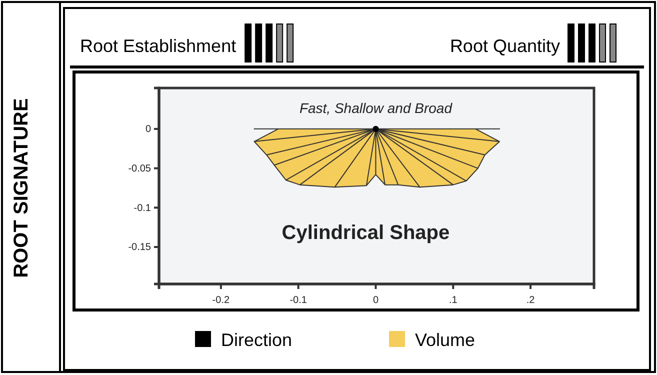  What do you see at coordinates (505, 46) in the screenshot?
I see `text: Root Quantity` at bounding box center [505, 46].